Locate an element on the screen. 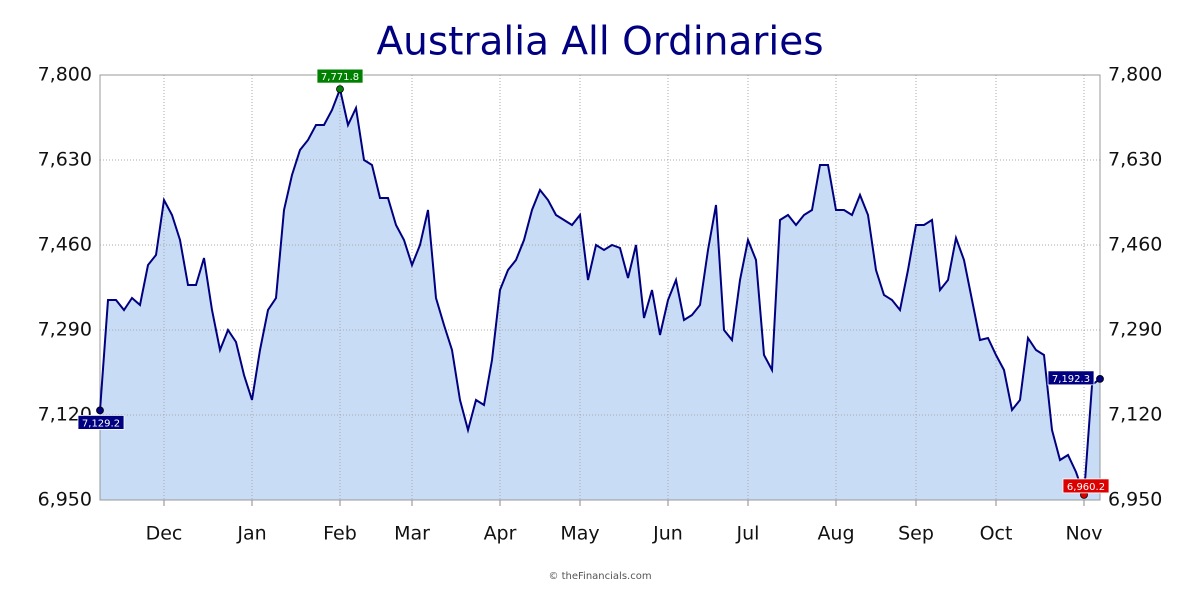  x-tick-label: Oct is located at coordinates (996, 534).